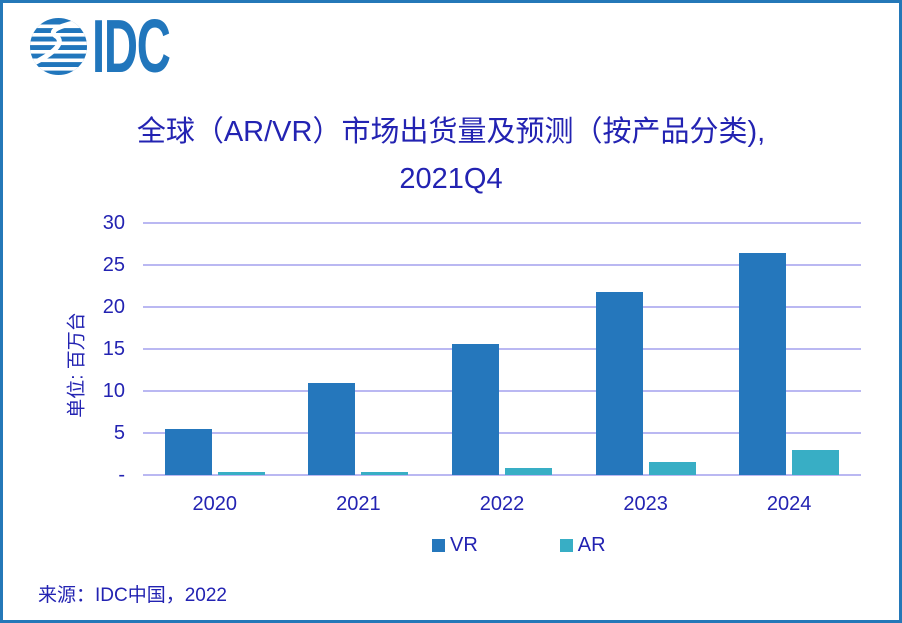 The image size is (902, 623). I want to click on y-tick-label-10: 10, so click(113, 391).